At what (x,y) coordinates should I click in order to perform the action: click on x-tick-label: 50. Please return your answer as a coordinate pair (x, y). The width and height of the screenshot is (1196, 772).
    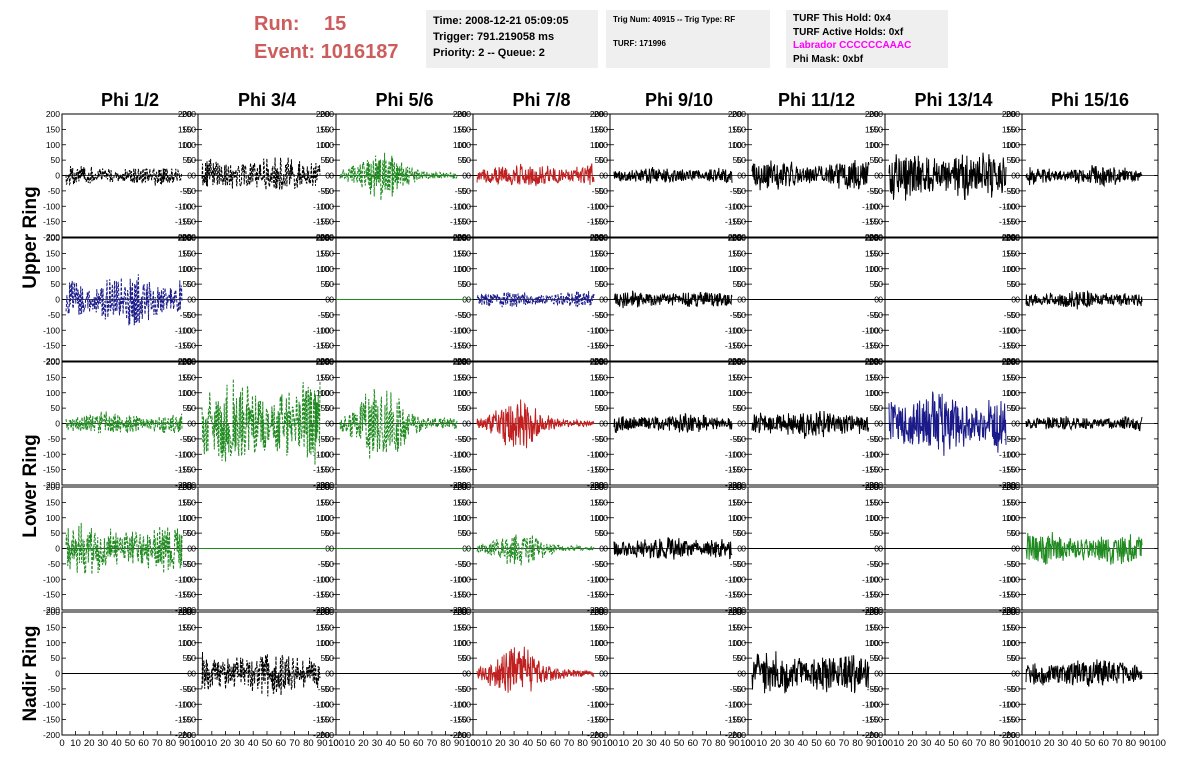
    Looking at the image, I should click on (404, 743).